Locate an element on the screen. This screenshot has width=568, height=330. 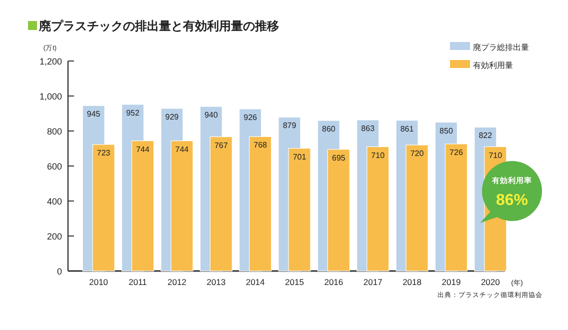
y-tick-label: 800 is located at coordinates (54, 131).